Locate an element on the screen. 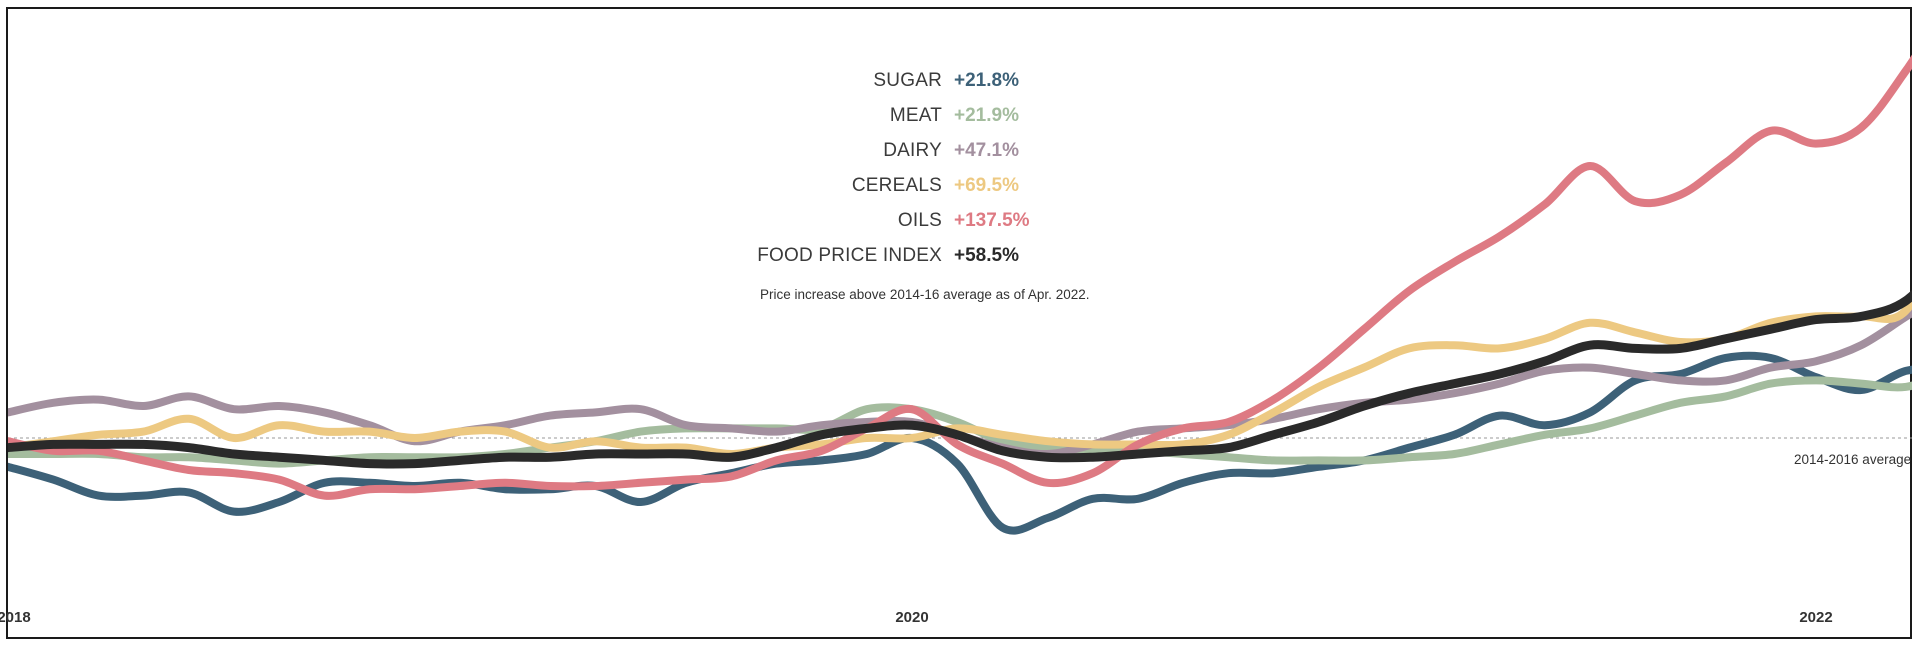  legend-series-value: +69.5% is located at coordinates (986, 185).